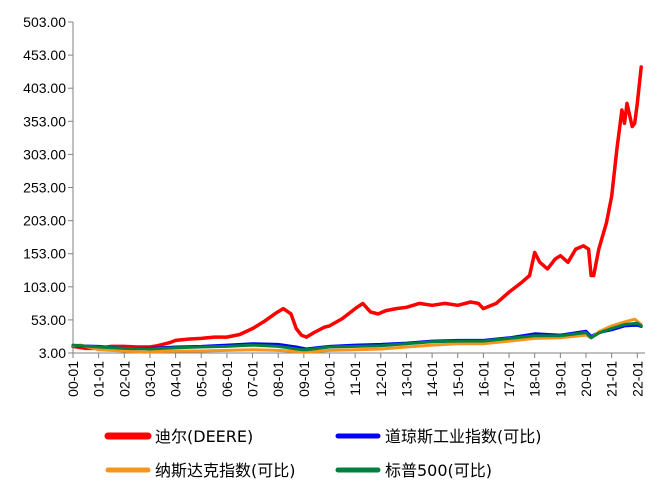 This screenshot has height=500, width=667. I want to click on y-tick-label: 453.00, so click(44, 55).